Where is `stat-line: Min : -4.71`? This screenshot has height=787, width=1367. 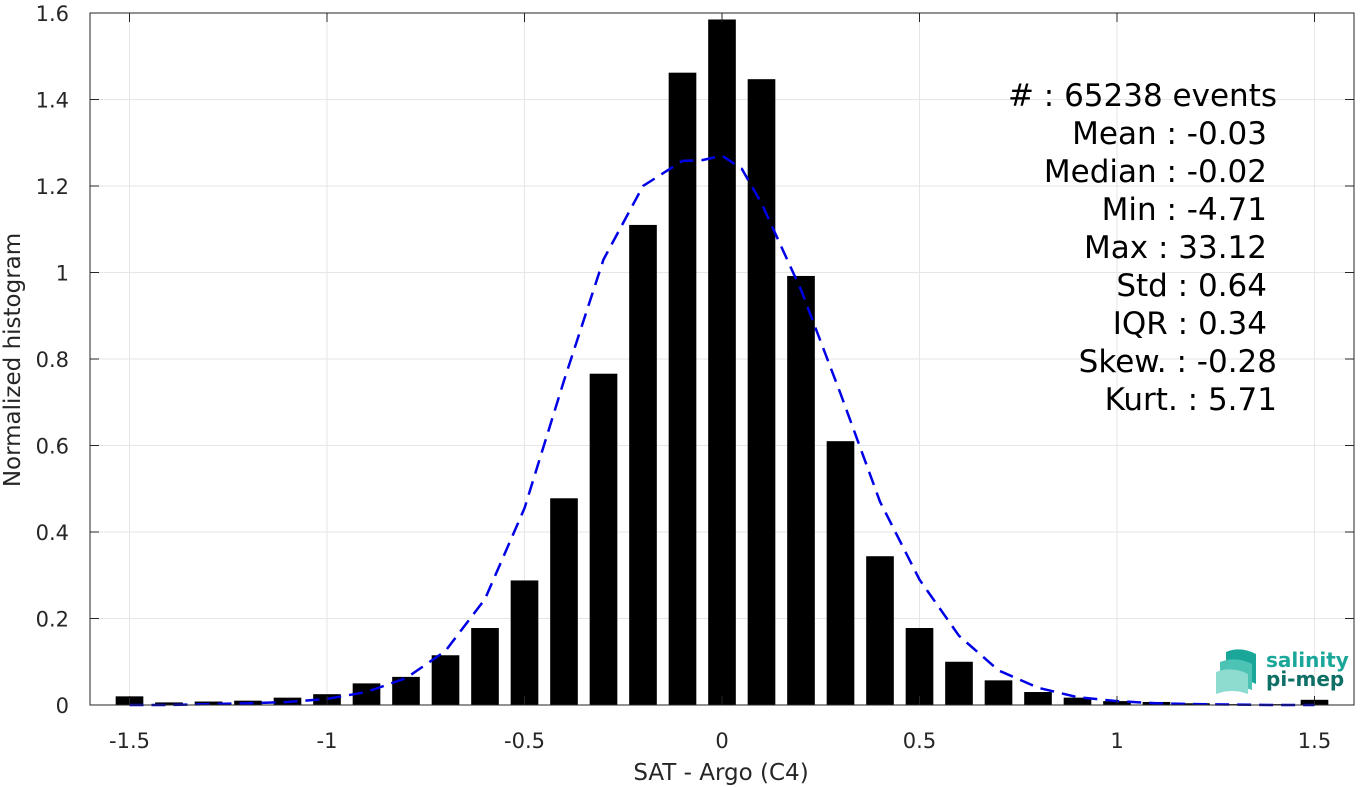
stat-line: Min : -4.71 is located at coordinates (1184, 210).